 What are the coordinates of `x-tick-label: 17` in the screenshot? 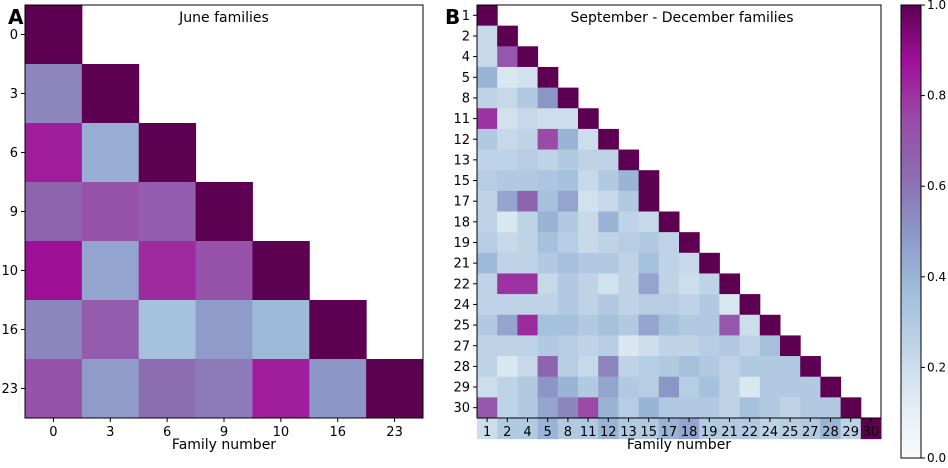 It's located at (669, 432).